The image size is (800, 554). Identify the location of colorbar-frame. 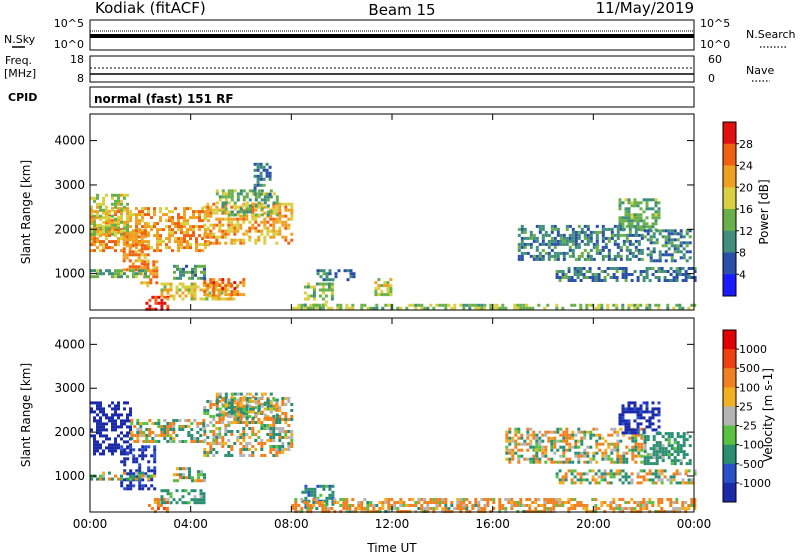
(729, 416).